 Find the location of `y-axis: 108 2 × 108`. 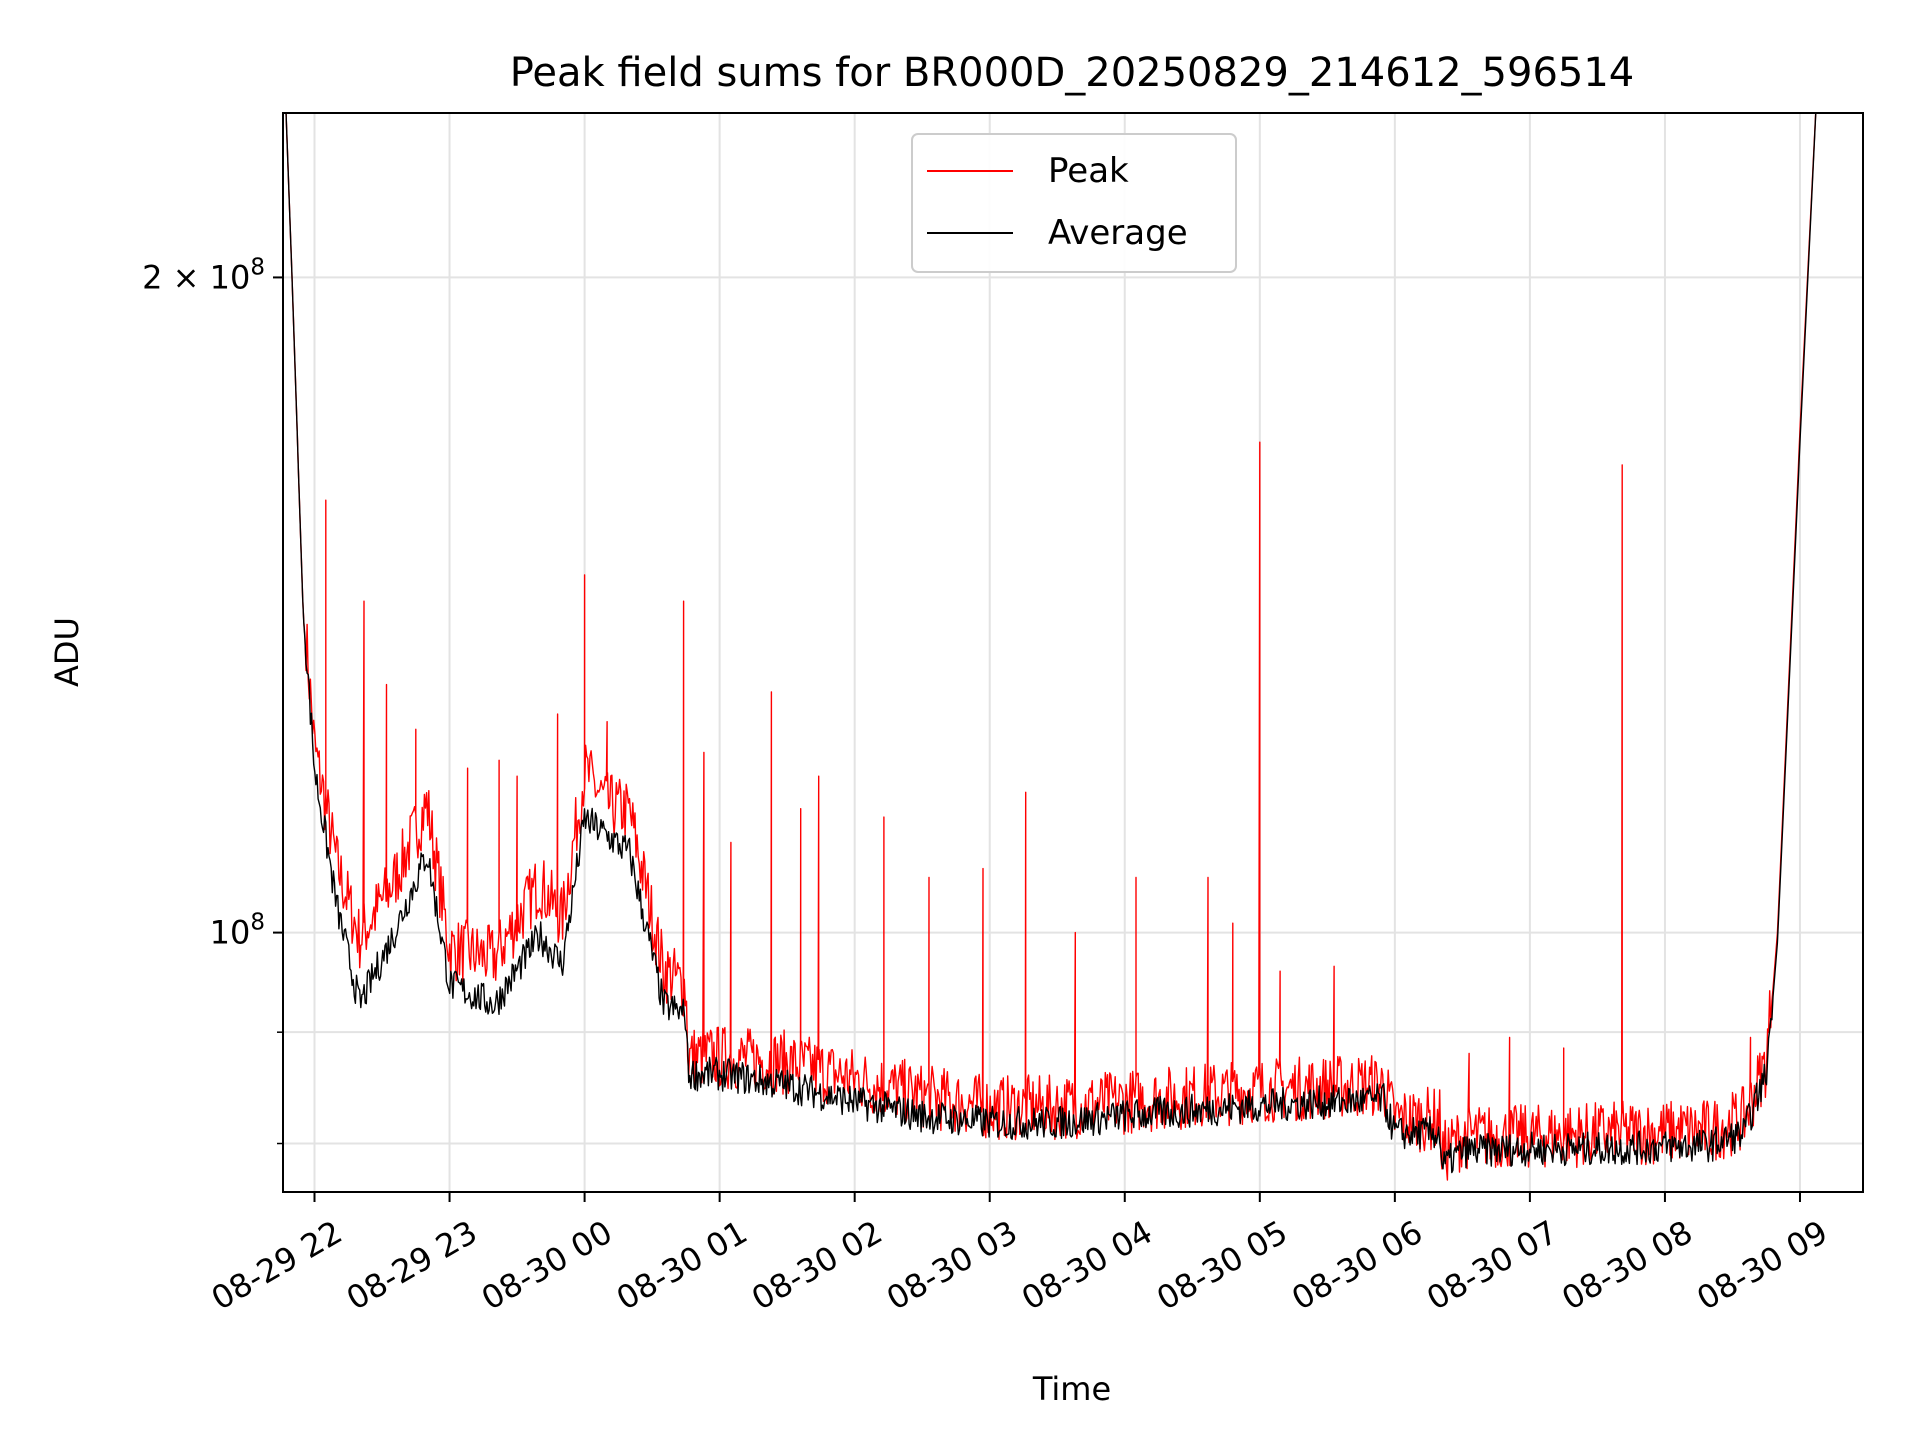

y-axis: 108 2 × 108 is located at coordinates (212, 699).